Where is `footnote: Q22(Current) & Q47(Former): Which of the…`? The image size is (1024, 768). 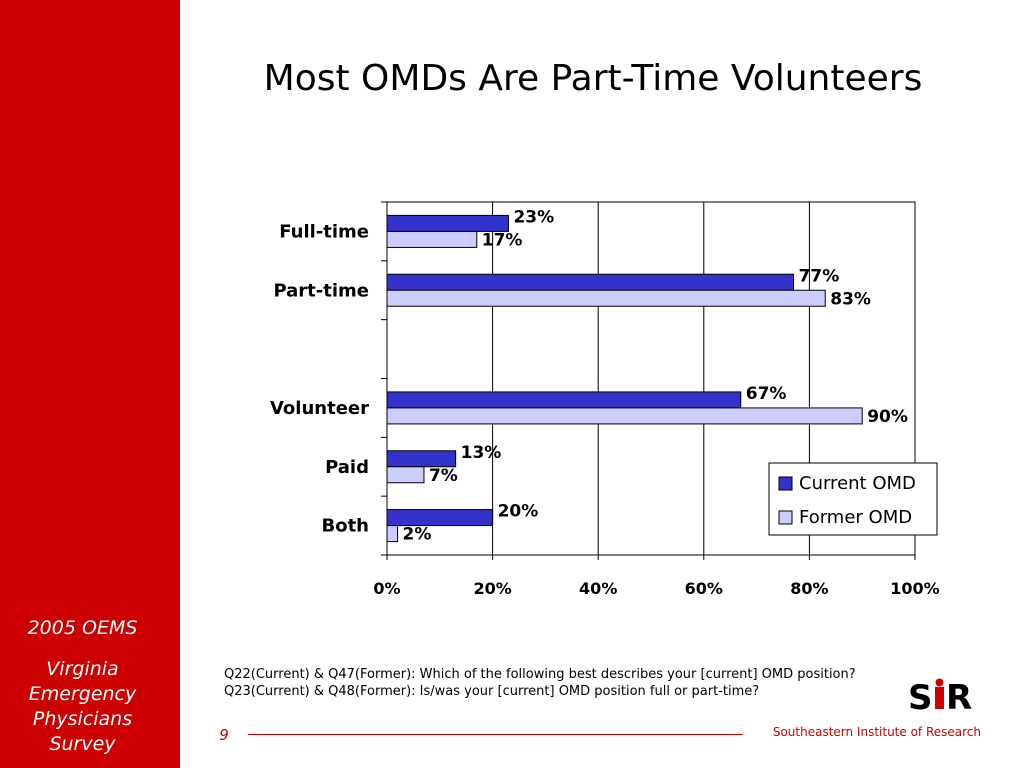
footnote: Q22(Current) & Q47(Former): Which of the… is located at coordinates (569, 683).